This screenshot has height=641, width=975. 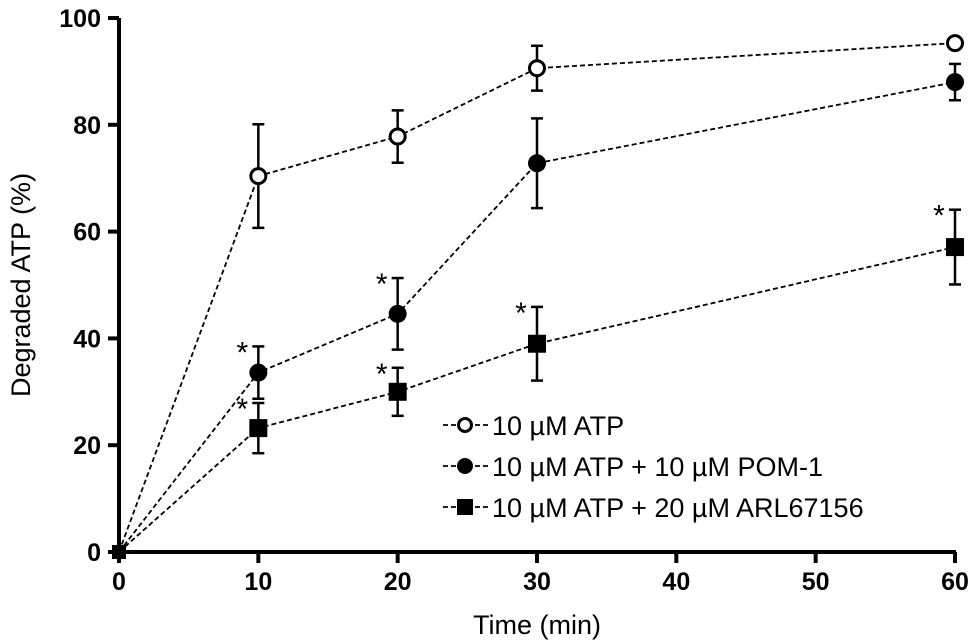 I want to click on legend-label: 10 µM ATP, so click(x=558, y=426).